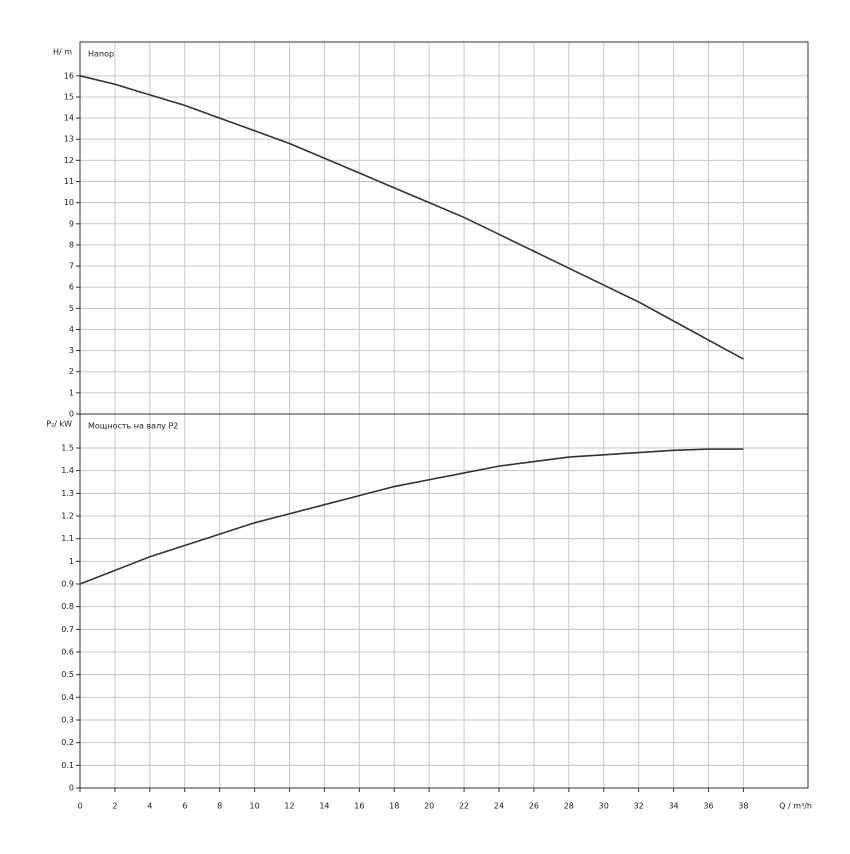 The height and width of the screenshot is (854, 850). What do you see at coordinates (67, 516) in the screenshot?
I see `y-tick-label: 1.2` at bounding box center [67, 516].